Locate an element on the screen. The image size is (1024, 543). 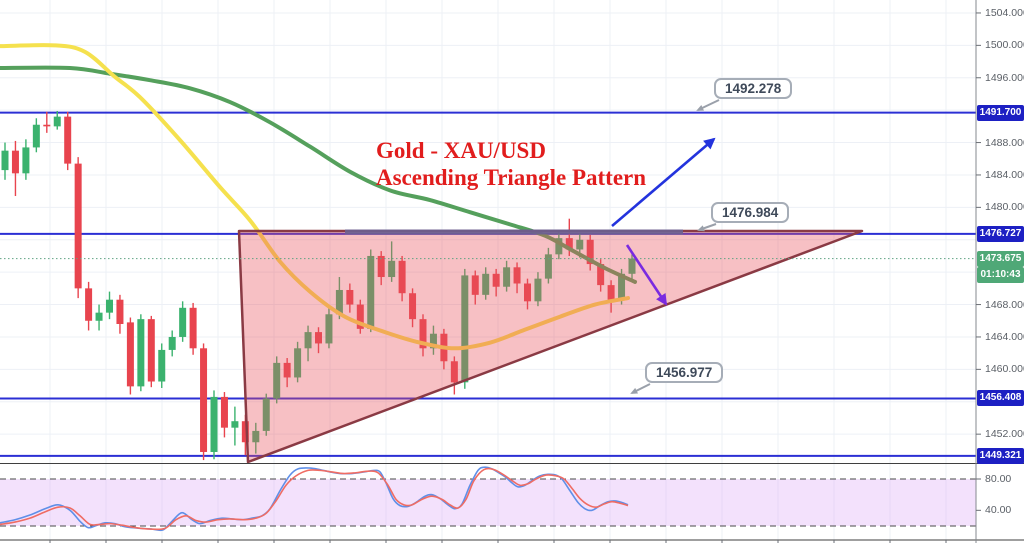
price-level-badge: 1449.321 is located at coordinates (1000, 455).